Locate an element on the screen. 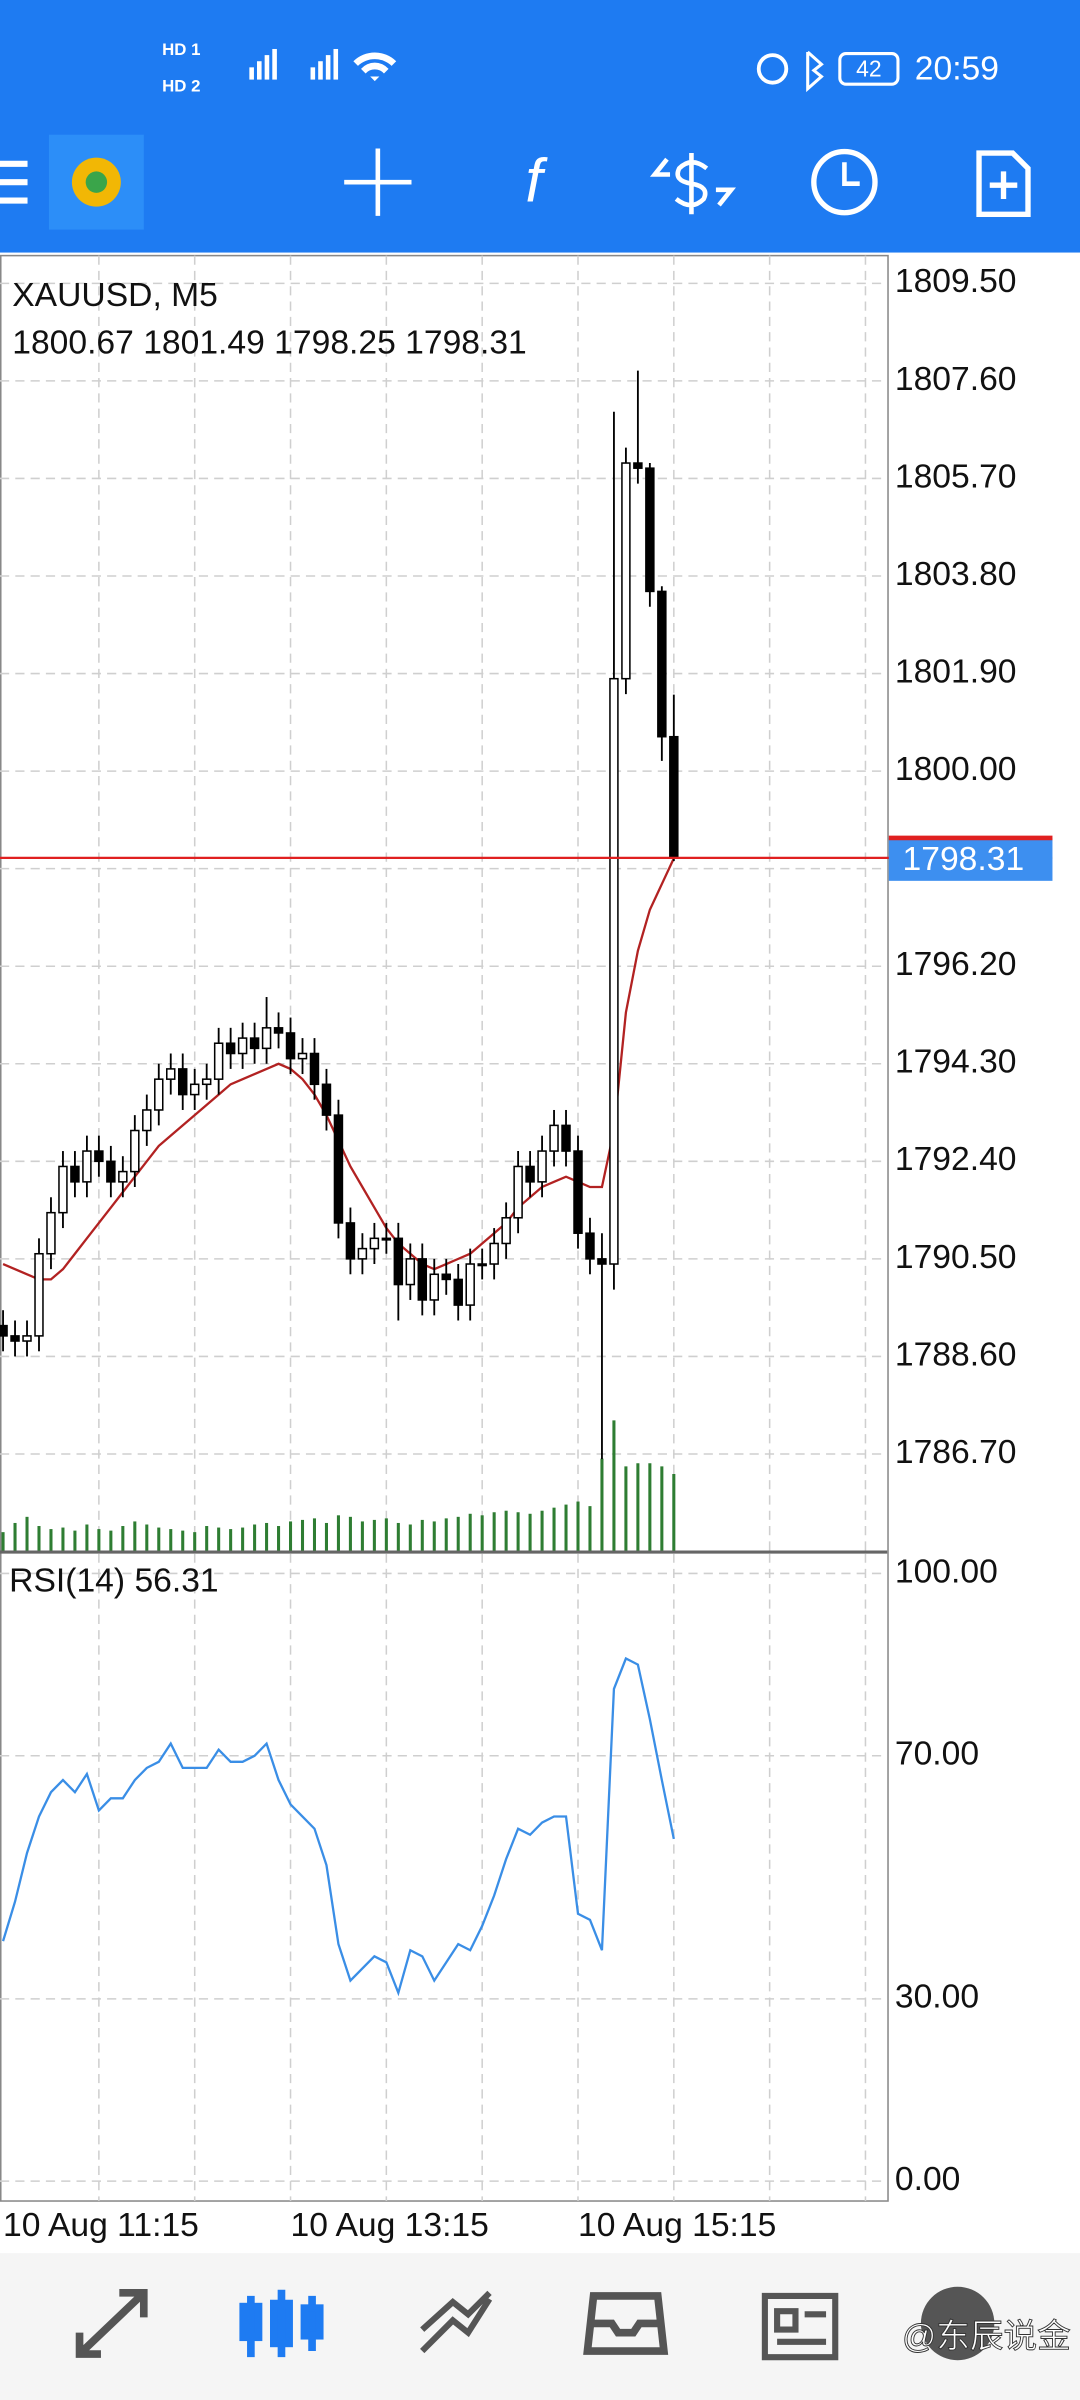 The image size is (1080, 2400). rsi-title: RSI(14) 56.31 is located at coordinates (113, 1581).